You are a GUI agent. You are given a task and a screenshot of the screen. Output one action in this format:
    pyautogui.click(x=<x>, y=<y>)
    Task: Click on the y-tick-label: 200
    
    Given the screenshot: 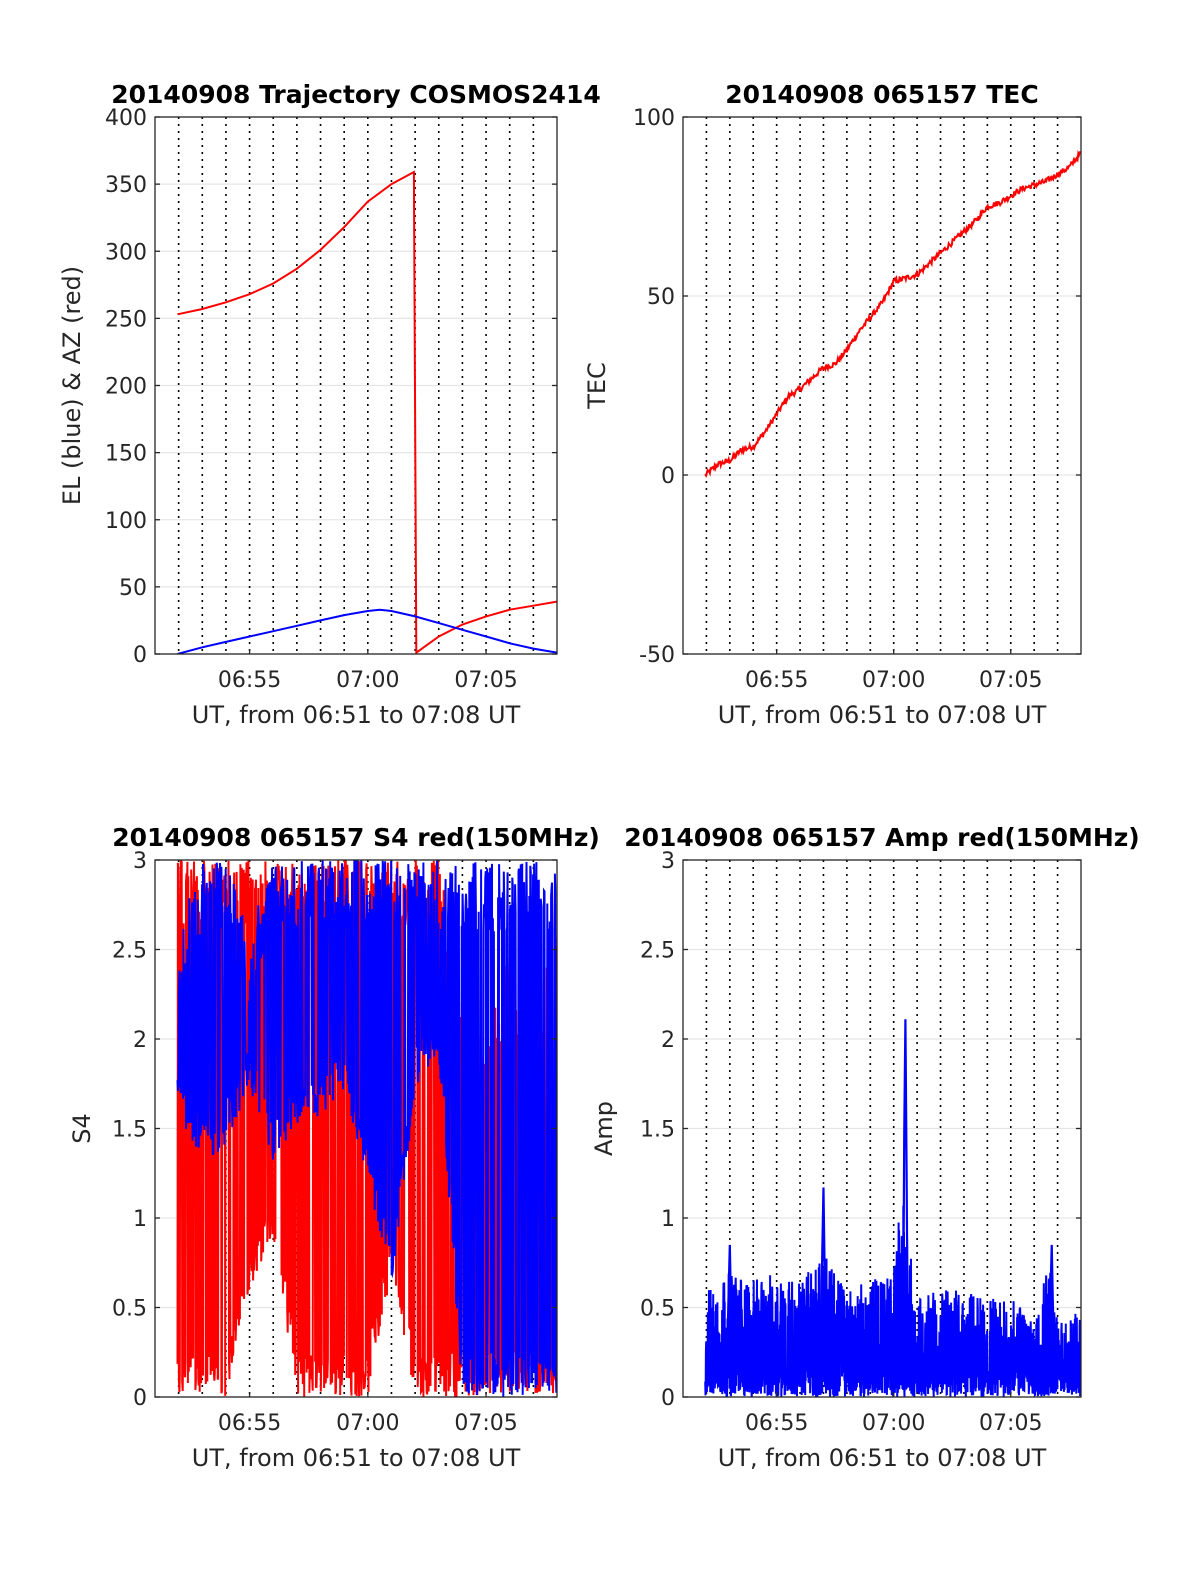 What is the action you would take?
    pyautogui.click(x=126, y=387)
    